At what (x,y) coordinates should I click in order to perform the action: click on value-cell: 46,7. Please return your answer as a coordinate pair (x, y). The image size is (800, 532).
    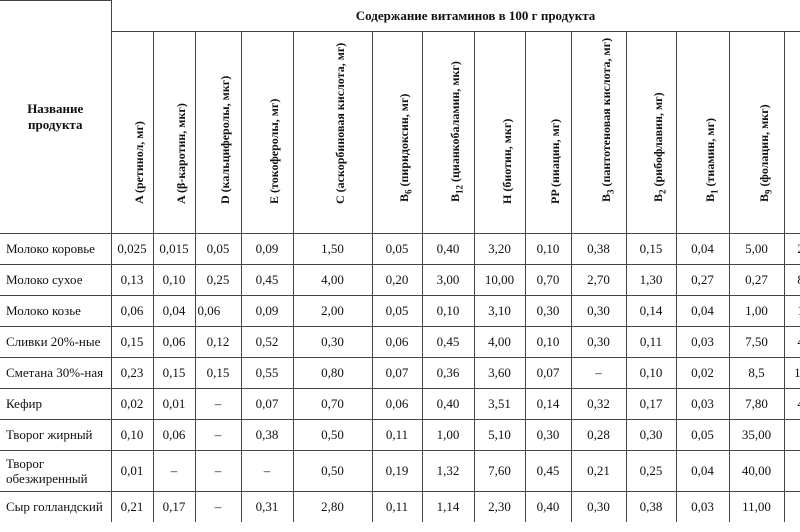
    Looking at the image, I should click on (791, 434).